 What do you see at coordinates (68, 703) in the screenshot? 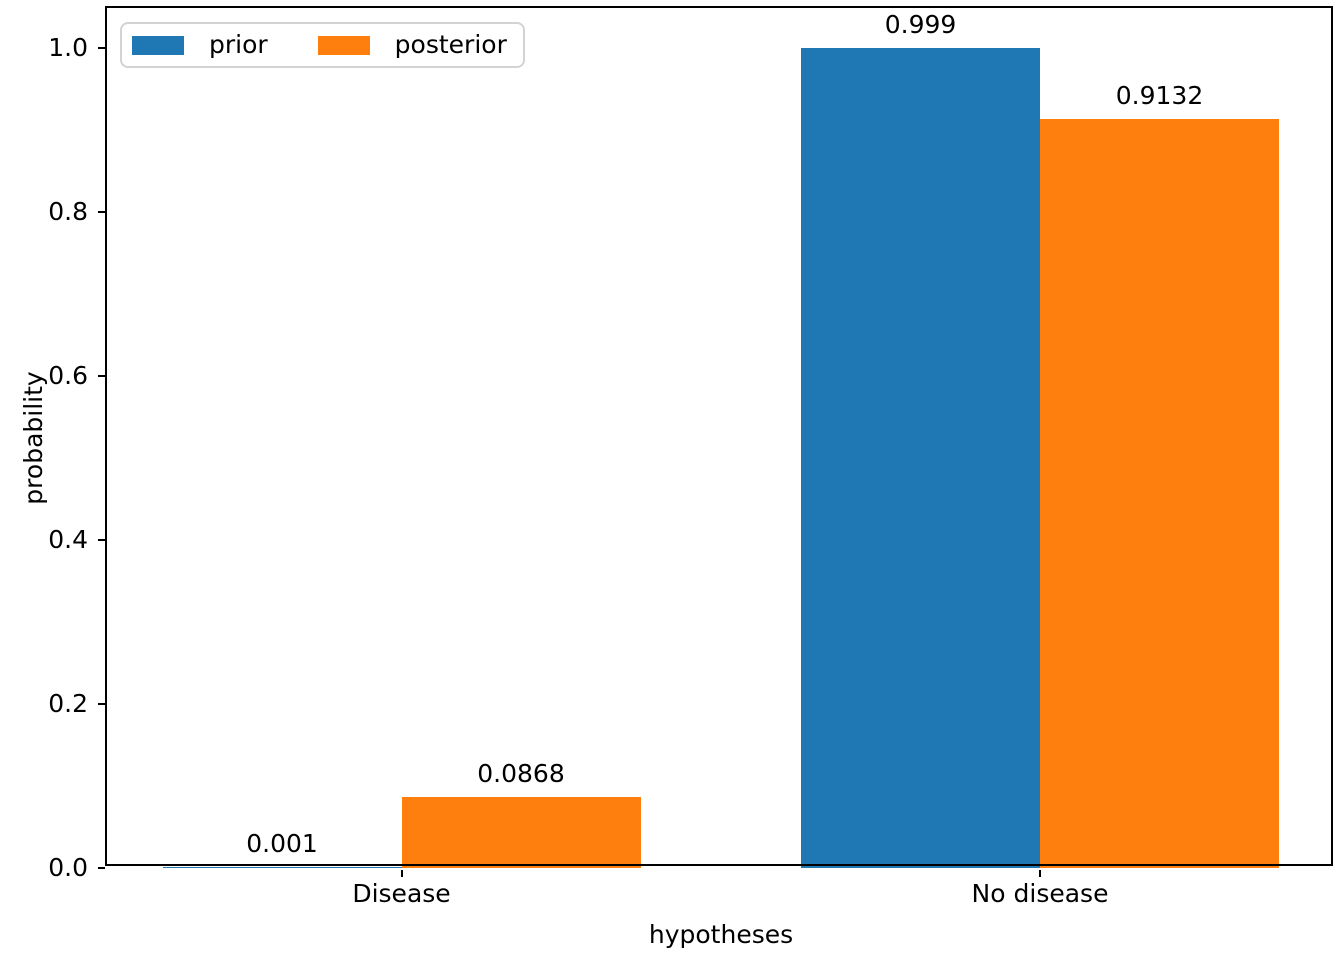
I see `y-tick-label: 0.2` at bounding box center [68, 703].